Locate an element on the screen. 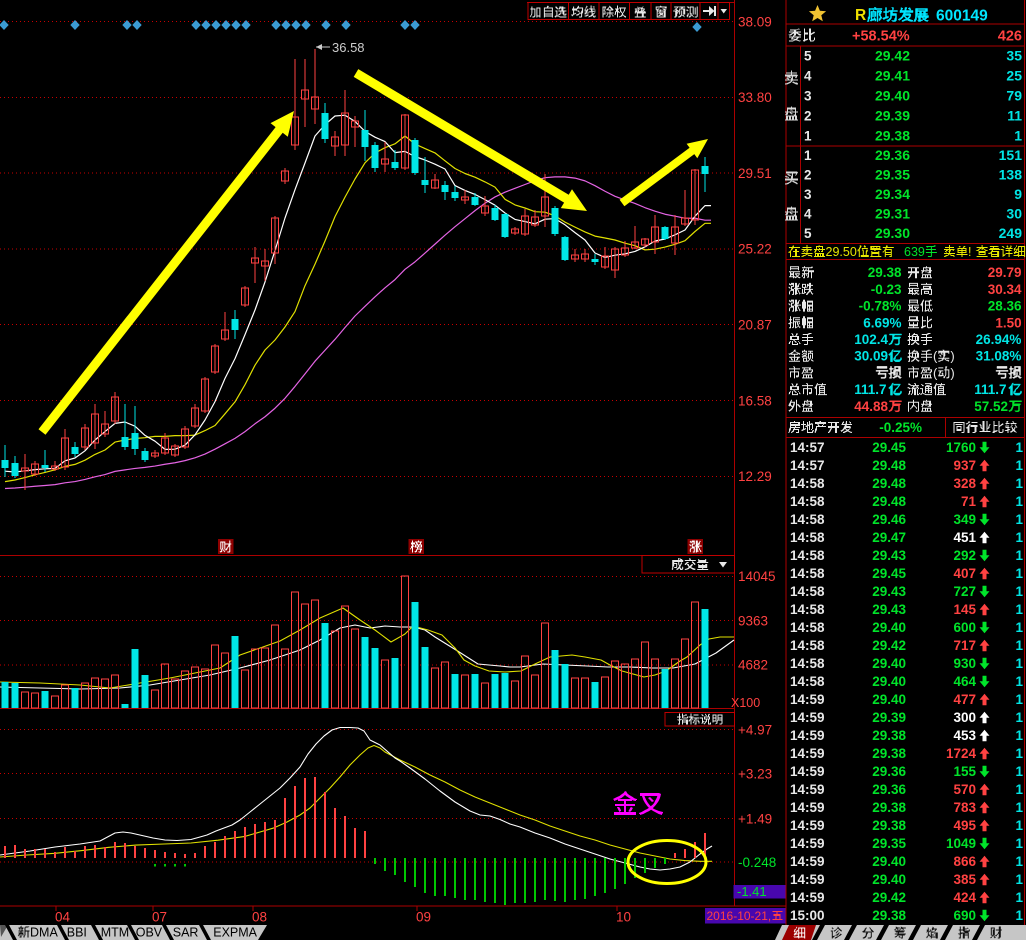 This screenshot has width=1026, height=940. svg-text: 349 is located at coordinates (964, 519).